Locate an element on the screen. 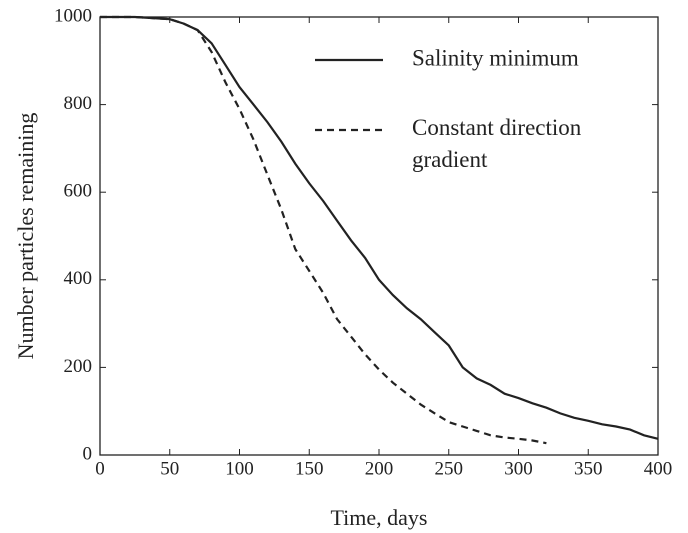 This screenshot has width=688, height=533. x-tick-label: 200 is located at coordinates (379, 468).